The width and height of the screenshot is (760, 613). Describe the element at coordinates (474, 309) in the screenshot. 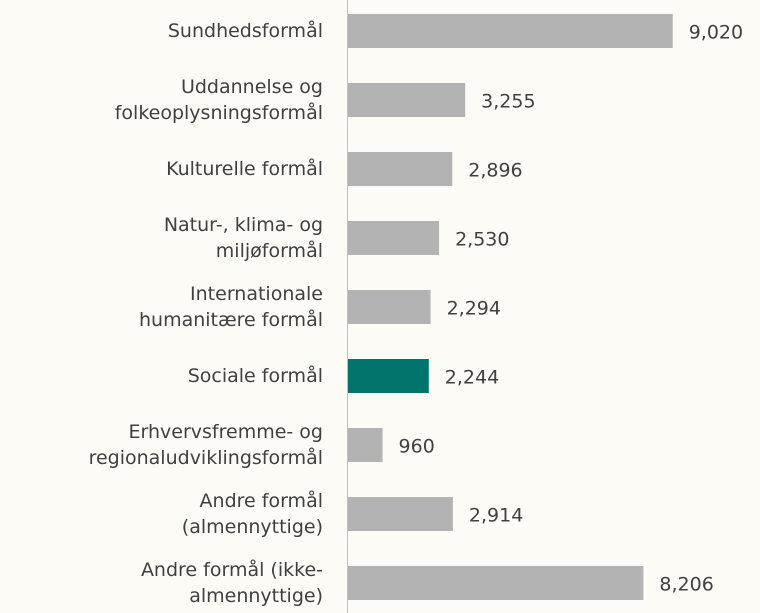

I see `value-label: 2,294` at that location.